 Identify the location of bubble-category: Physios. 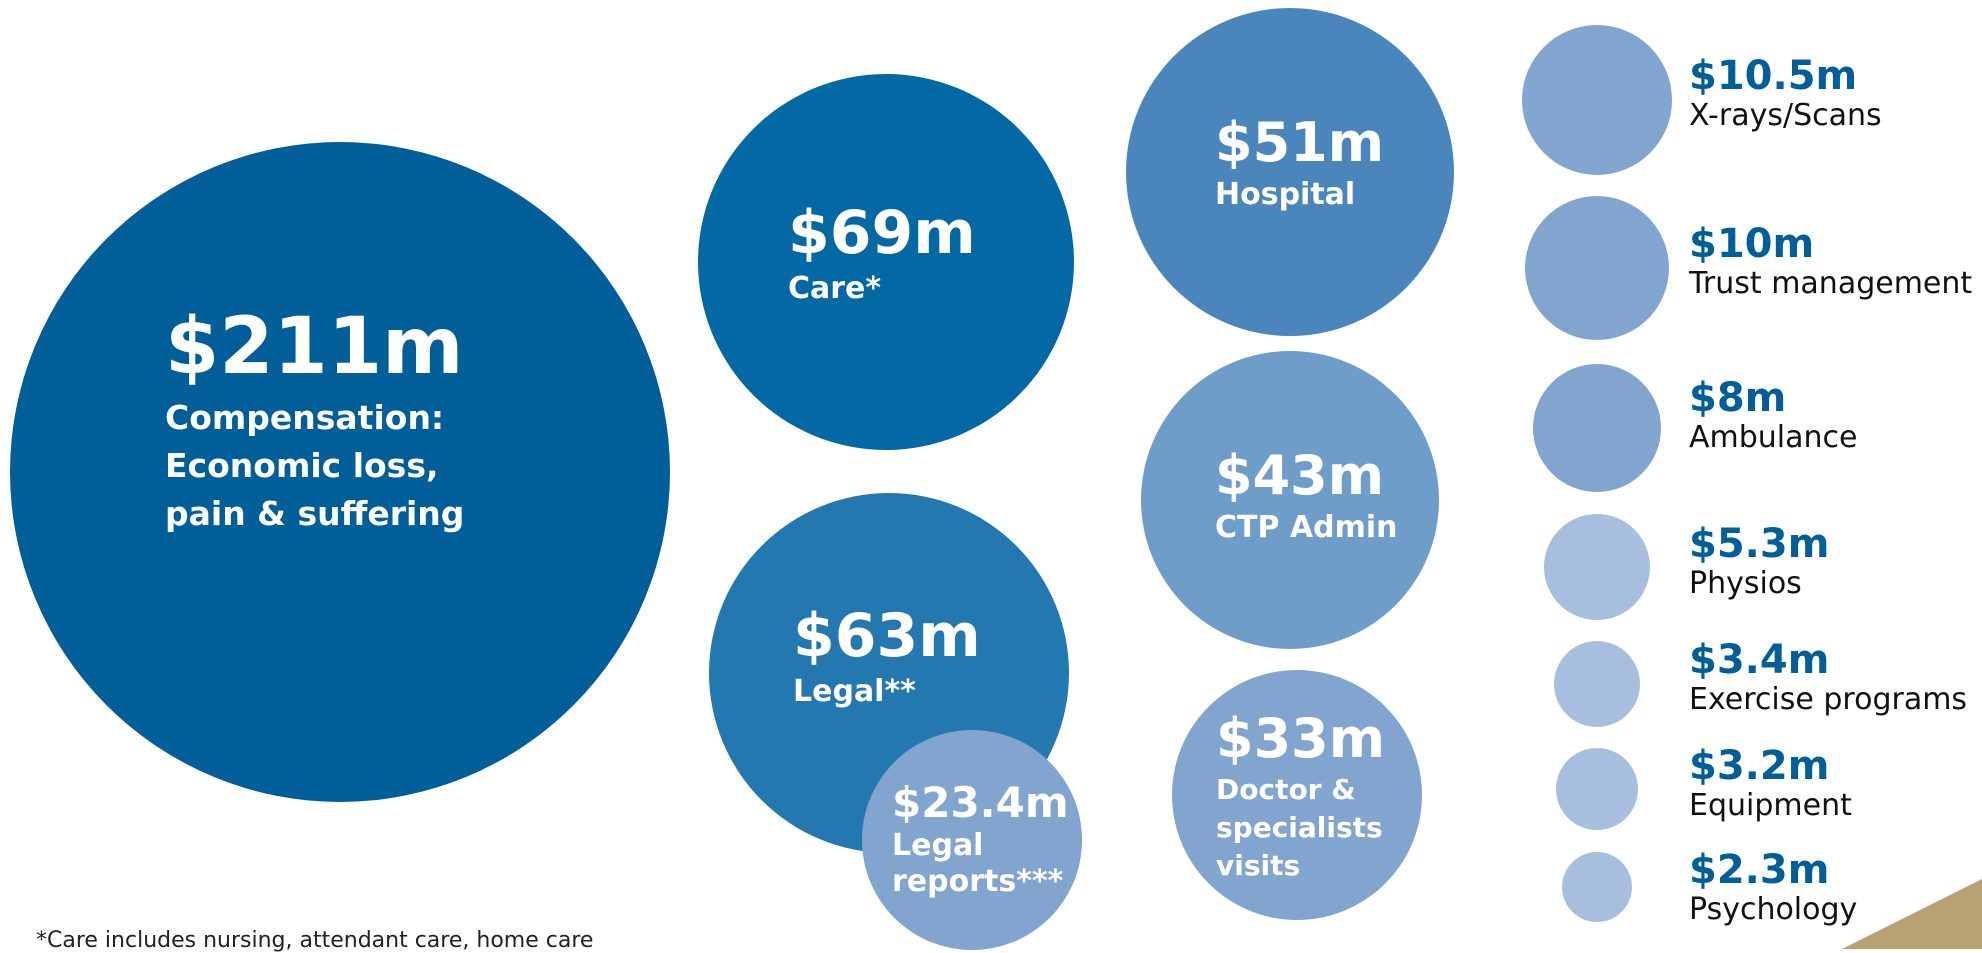
(1745, 583).